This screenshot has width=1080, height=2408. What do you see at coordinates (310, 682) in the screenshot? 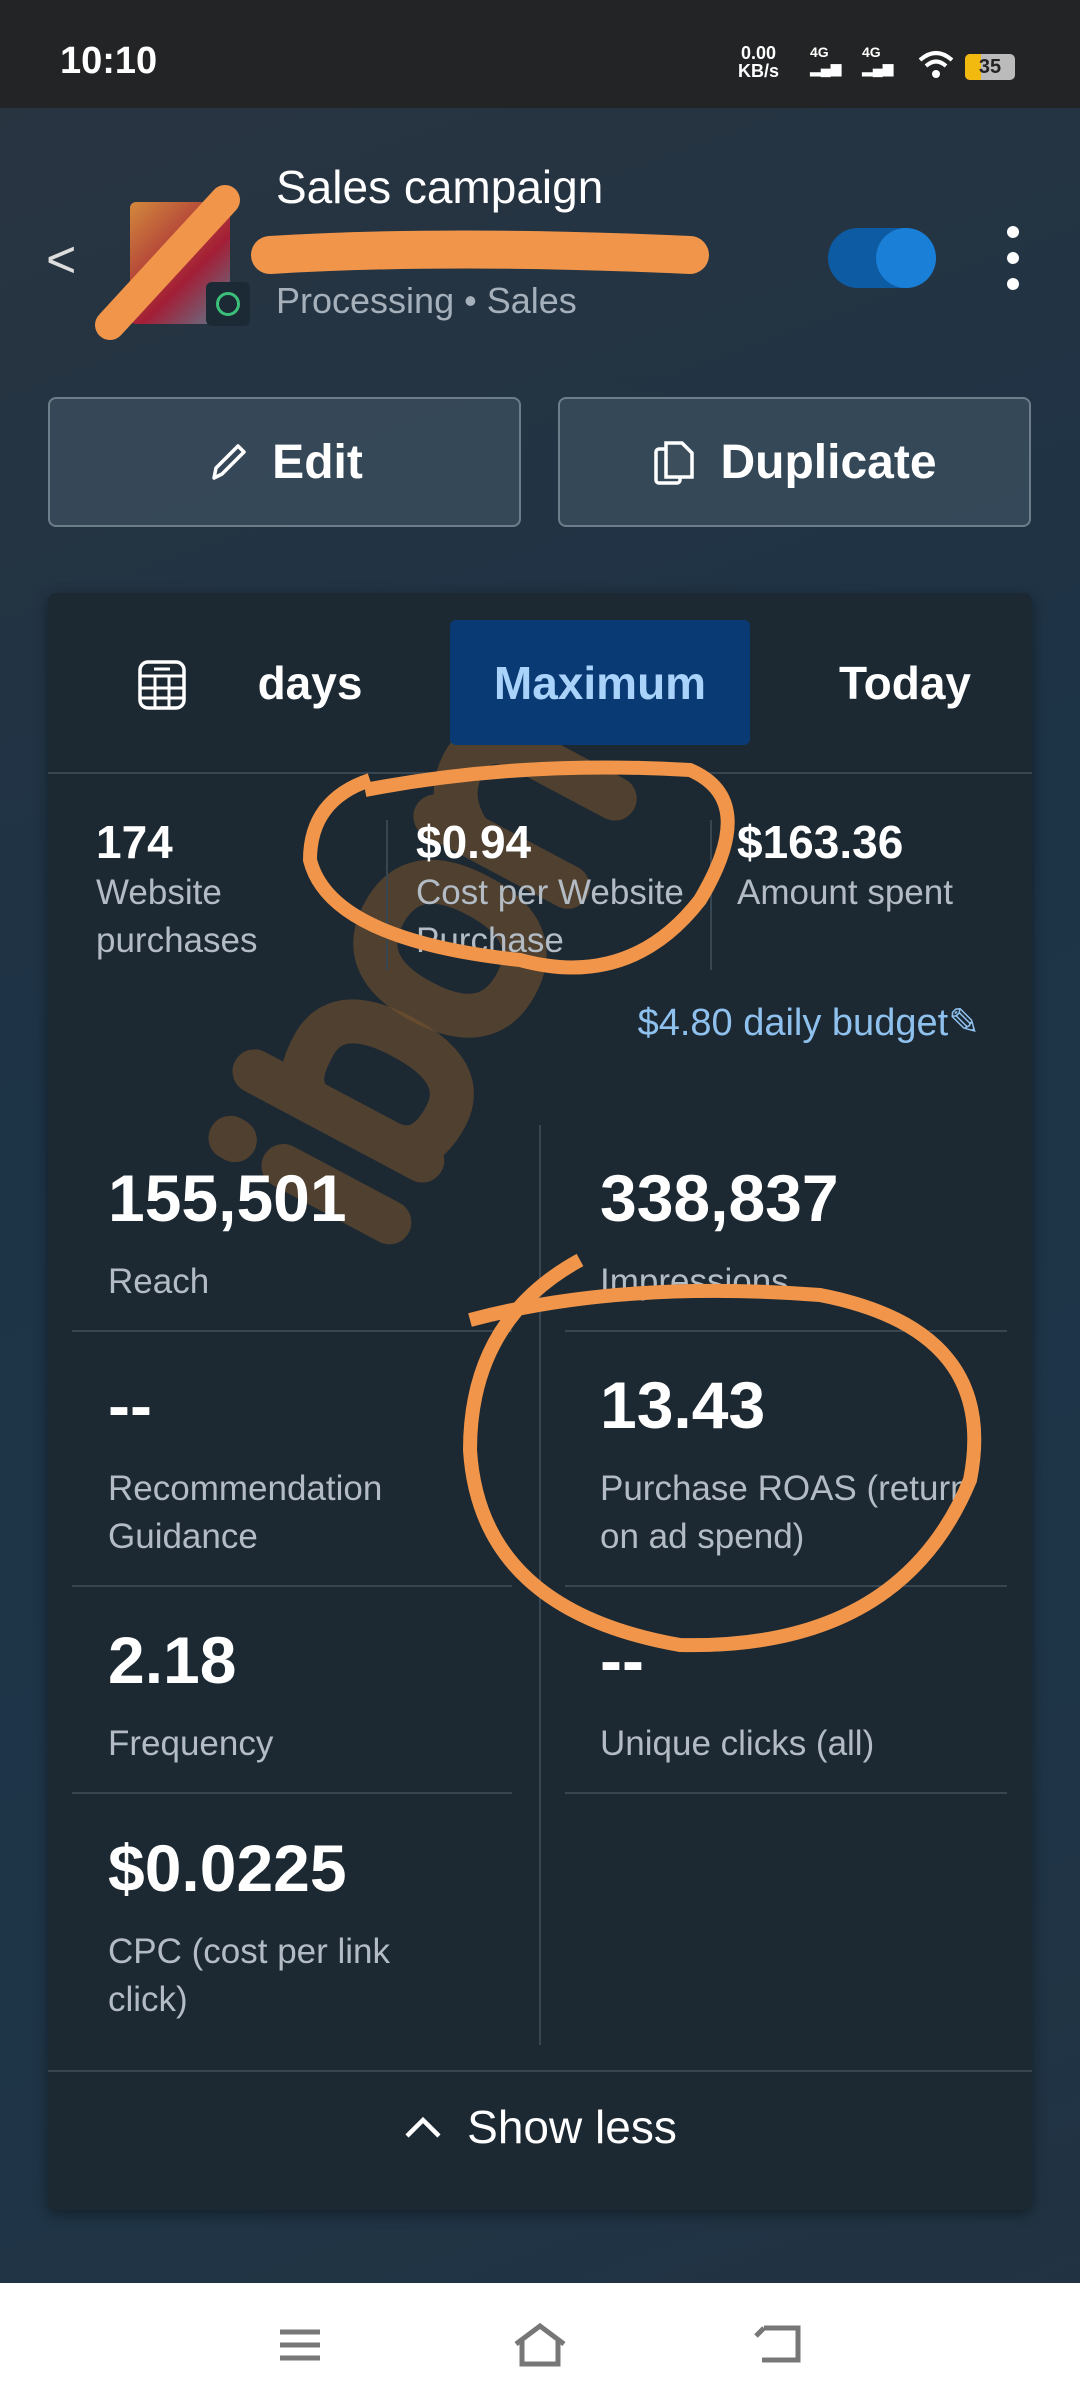
I see `tab-days: days` at bounding box center [310, 682].